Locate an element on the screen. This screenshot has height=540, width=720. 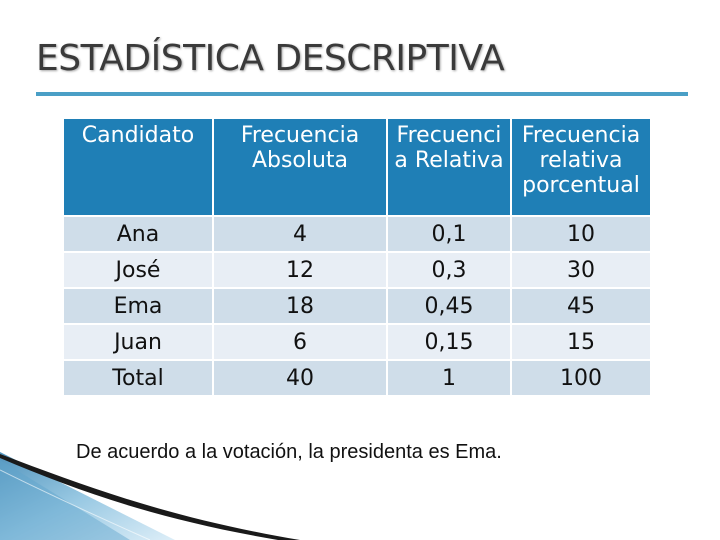
header-line: porcentual is located at coordinates (581, 185).